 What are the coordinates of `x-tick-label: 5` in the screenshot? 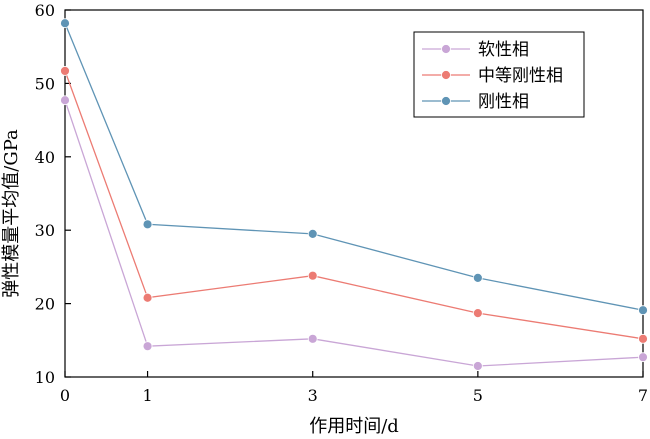 It's located at (478, 395).